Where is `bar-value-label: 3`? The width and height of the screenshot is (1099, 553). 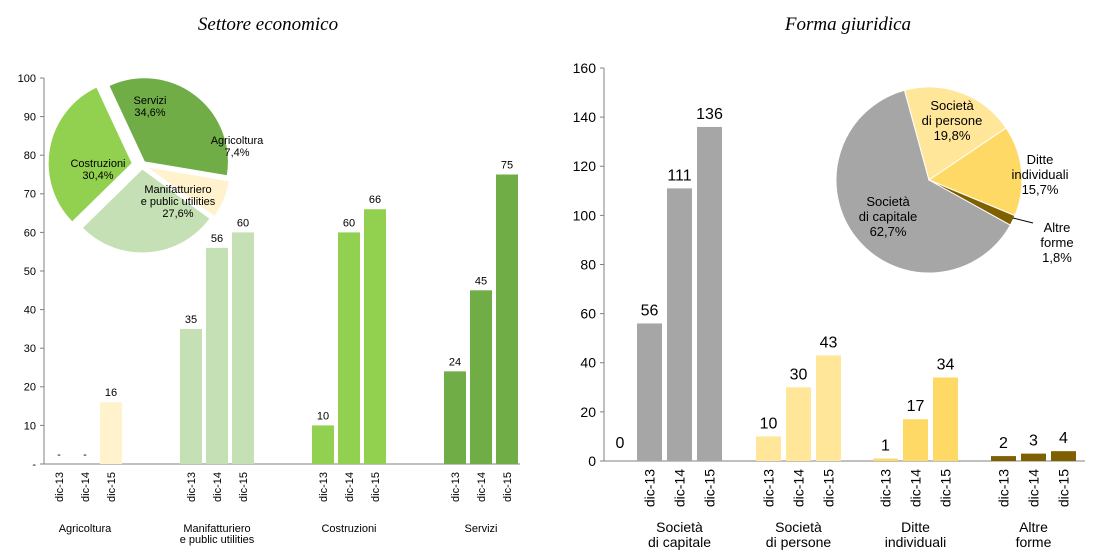 bar-value-label: 3 is located at coordinates (1033, 441).